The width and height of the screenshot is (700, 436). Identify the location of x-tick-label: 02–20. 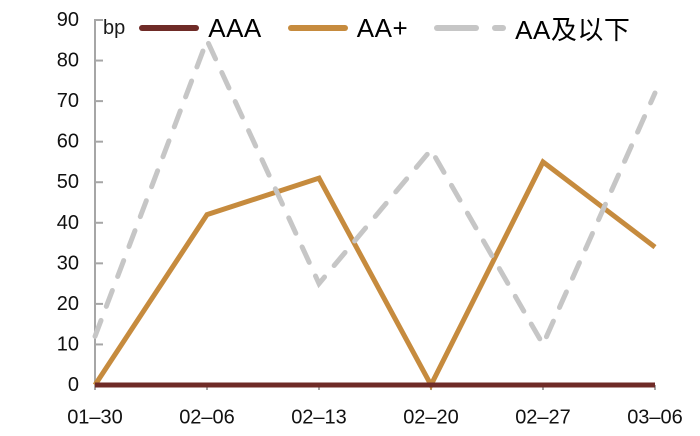
(431, 418).